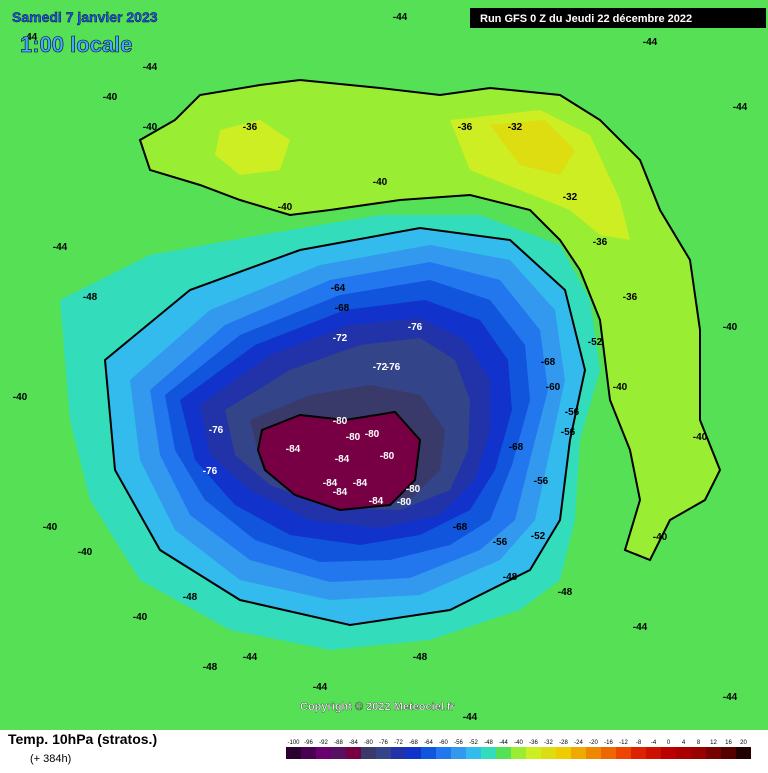 This screenshot has width=768, height=773. Describe the element at coordinates (458, 743) in the screenshot. I see `scale-label: -56` at that location.